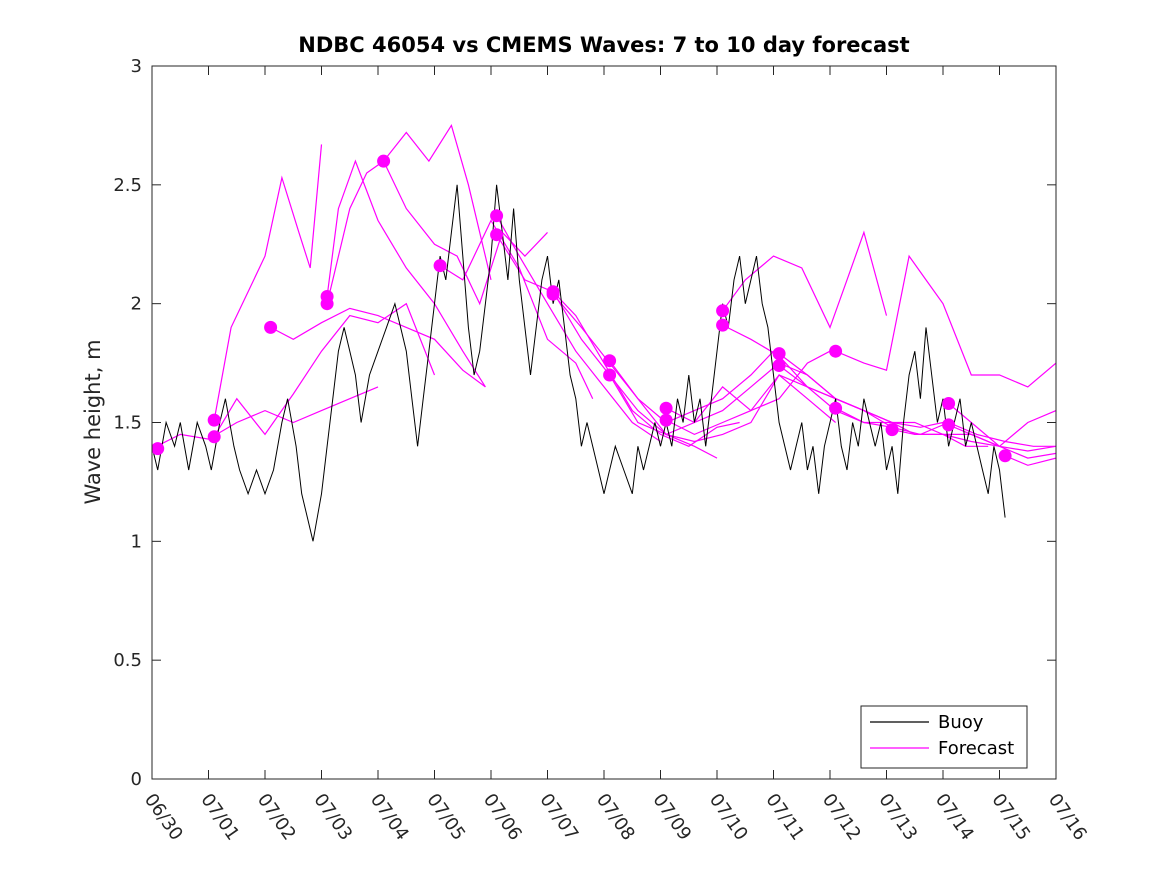 The width and height of the screenshot is (1167, 875). Describe the element at coordinates (976, 748) in the screenshot. I see `legend-label-forecast: Forecast` at that location.